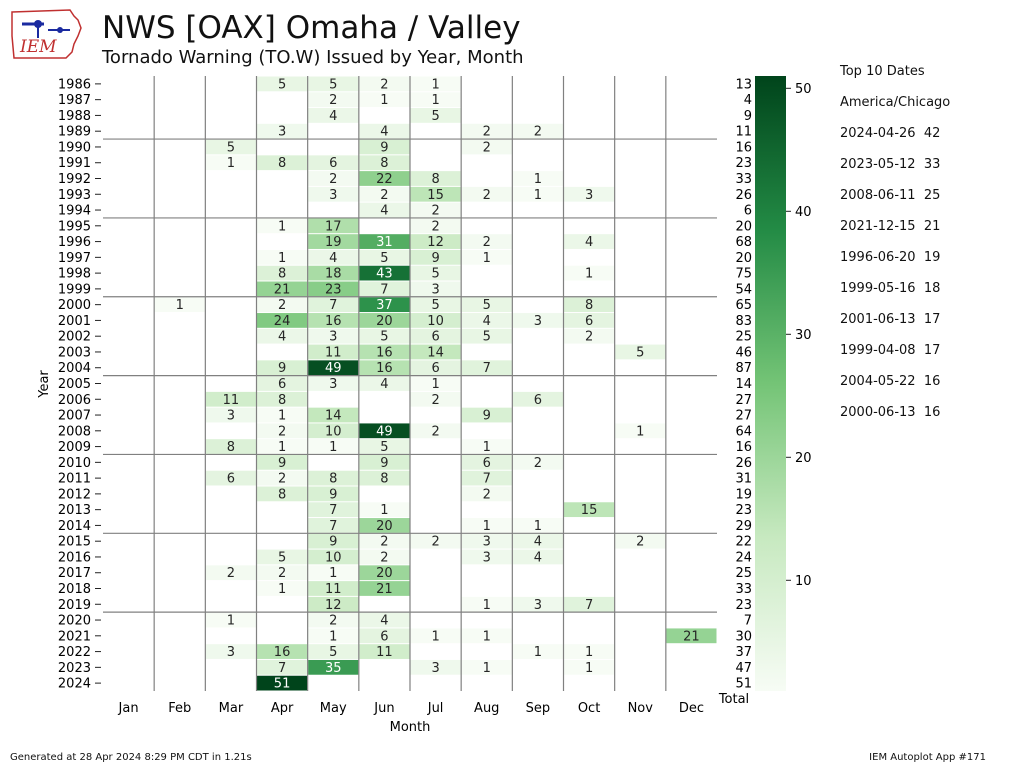 The image size is (1024, 768). What do you see at coordinates (890, 226) in the screenshot?
I see `top10-item: 2021-12-15 21` at bounding box center [890, 226].